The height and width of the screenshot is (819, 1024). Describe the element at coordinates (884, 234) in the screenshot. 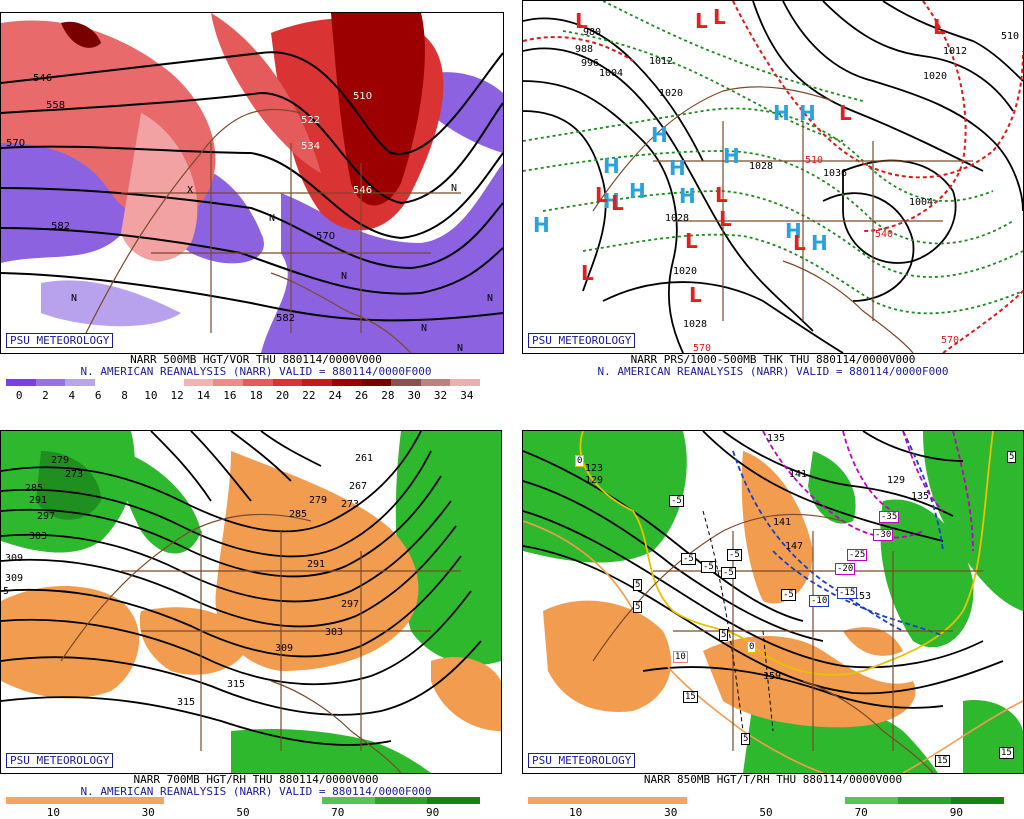

I see `thickness-label: 540` at that location.